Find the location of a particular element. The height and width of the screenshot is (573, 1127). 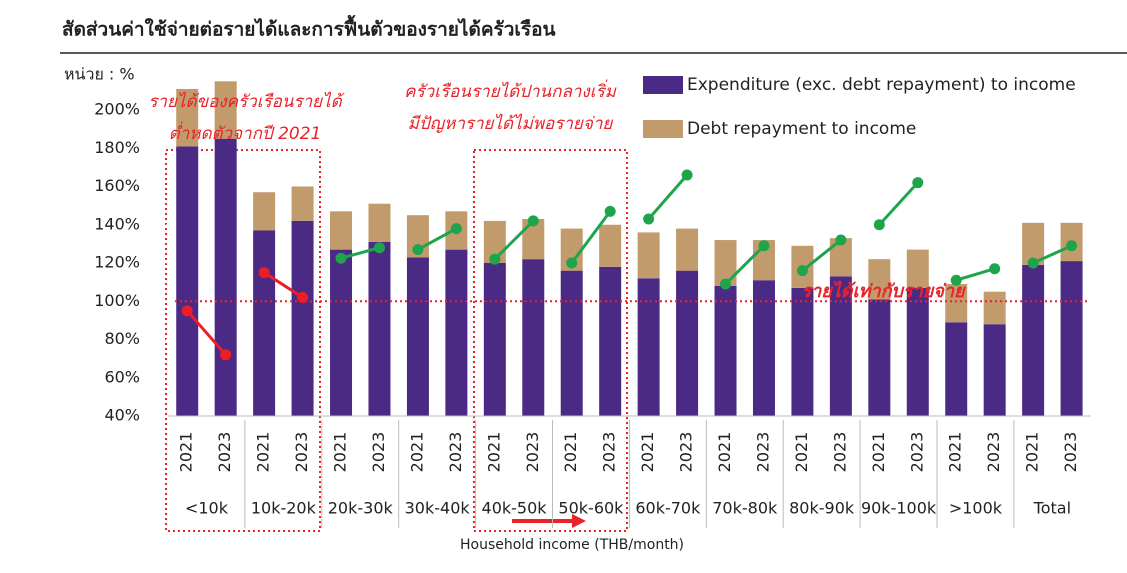

legend-swatch is located at coordinates (663, 85).